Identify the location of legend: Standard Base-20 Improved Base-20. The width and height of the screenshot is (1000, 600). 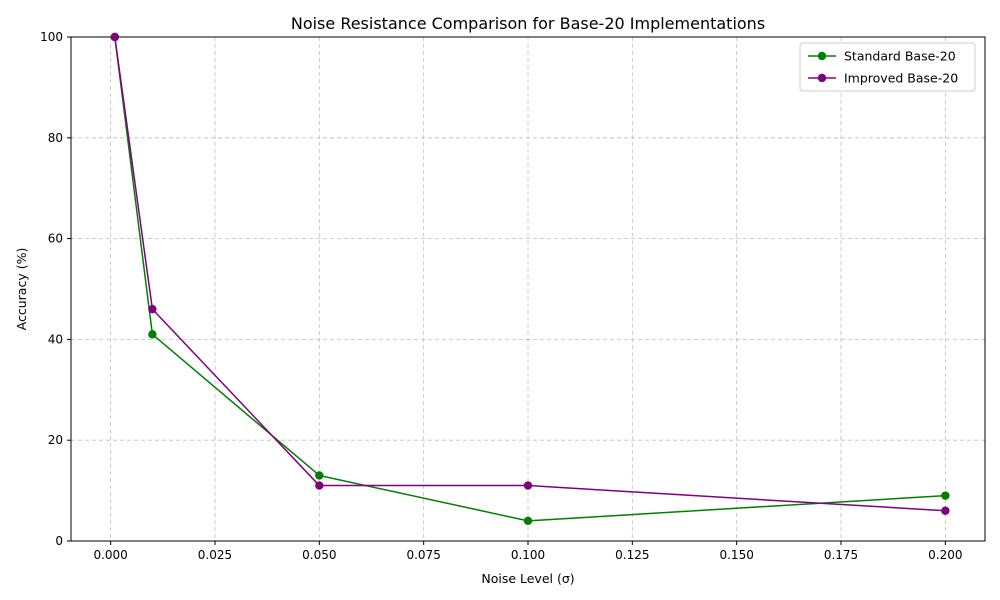
(887, 67).